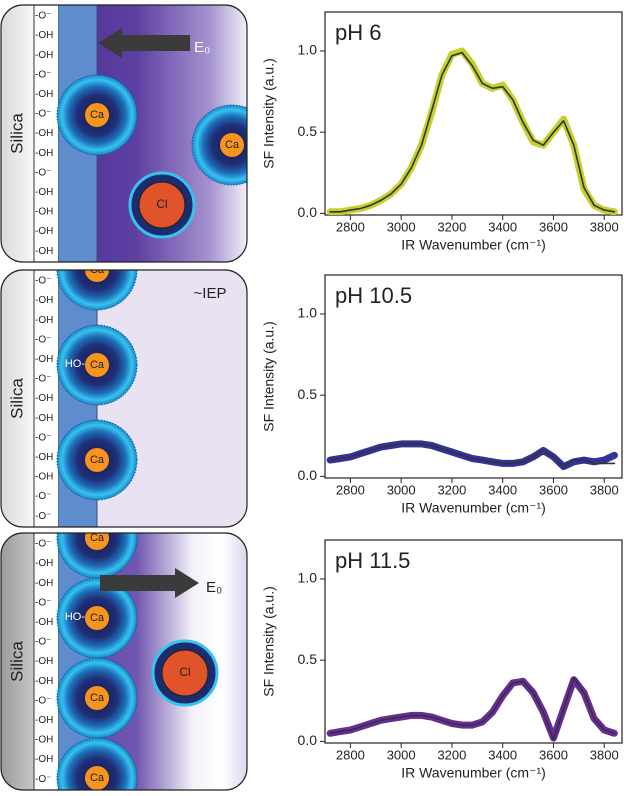  I want to click on chart-title: pH 11.5, so click(372, 560).